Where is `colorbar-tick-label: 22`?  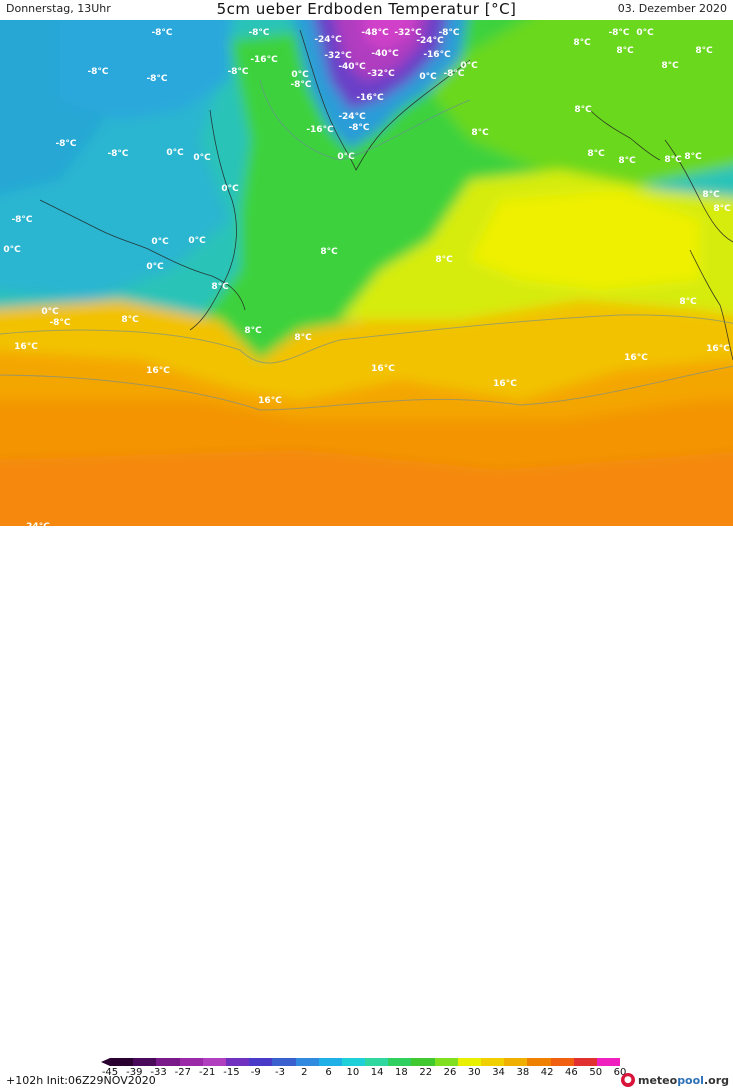
colorbar-tick-label: 22 is located at coordinates (426, 1072).